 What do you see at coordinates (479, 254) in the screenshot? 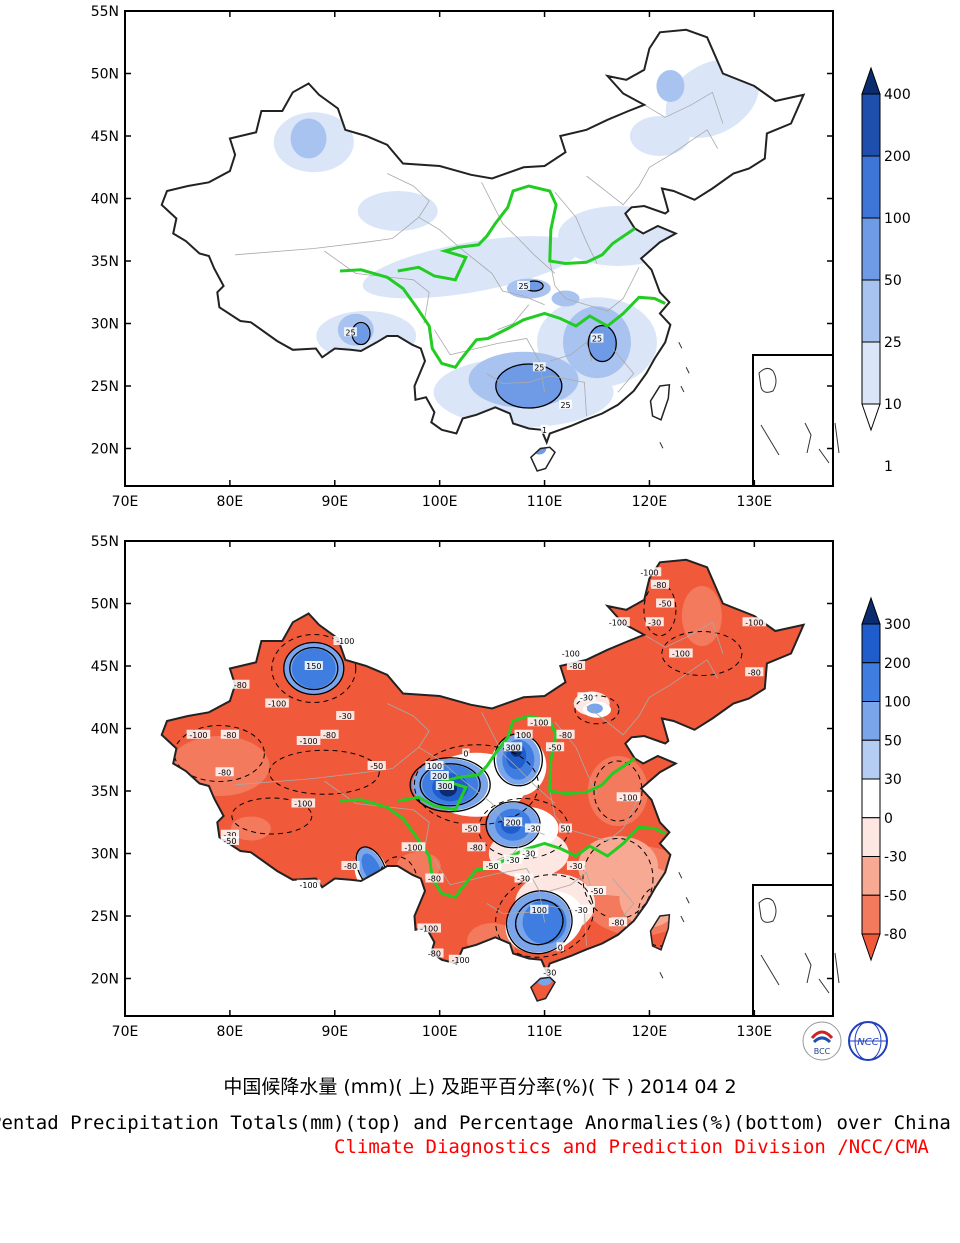
I see `province-boundaries` at bounding box center [479, 254].